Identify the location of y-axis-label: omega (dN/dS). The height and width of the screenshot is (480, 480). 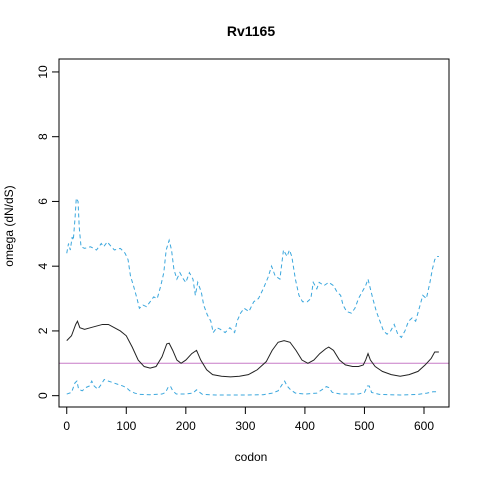
(9, 225).